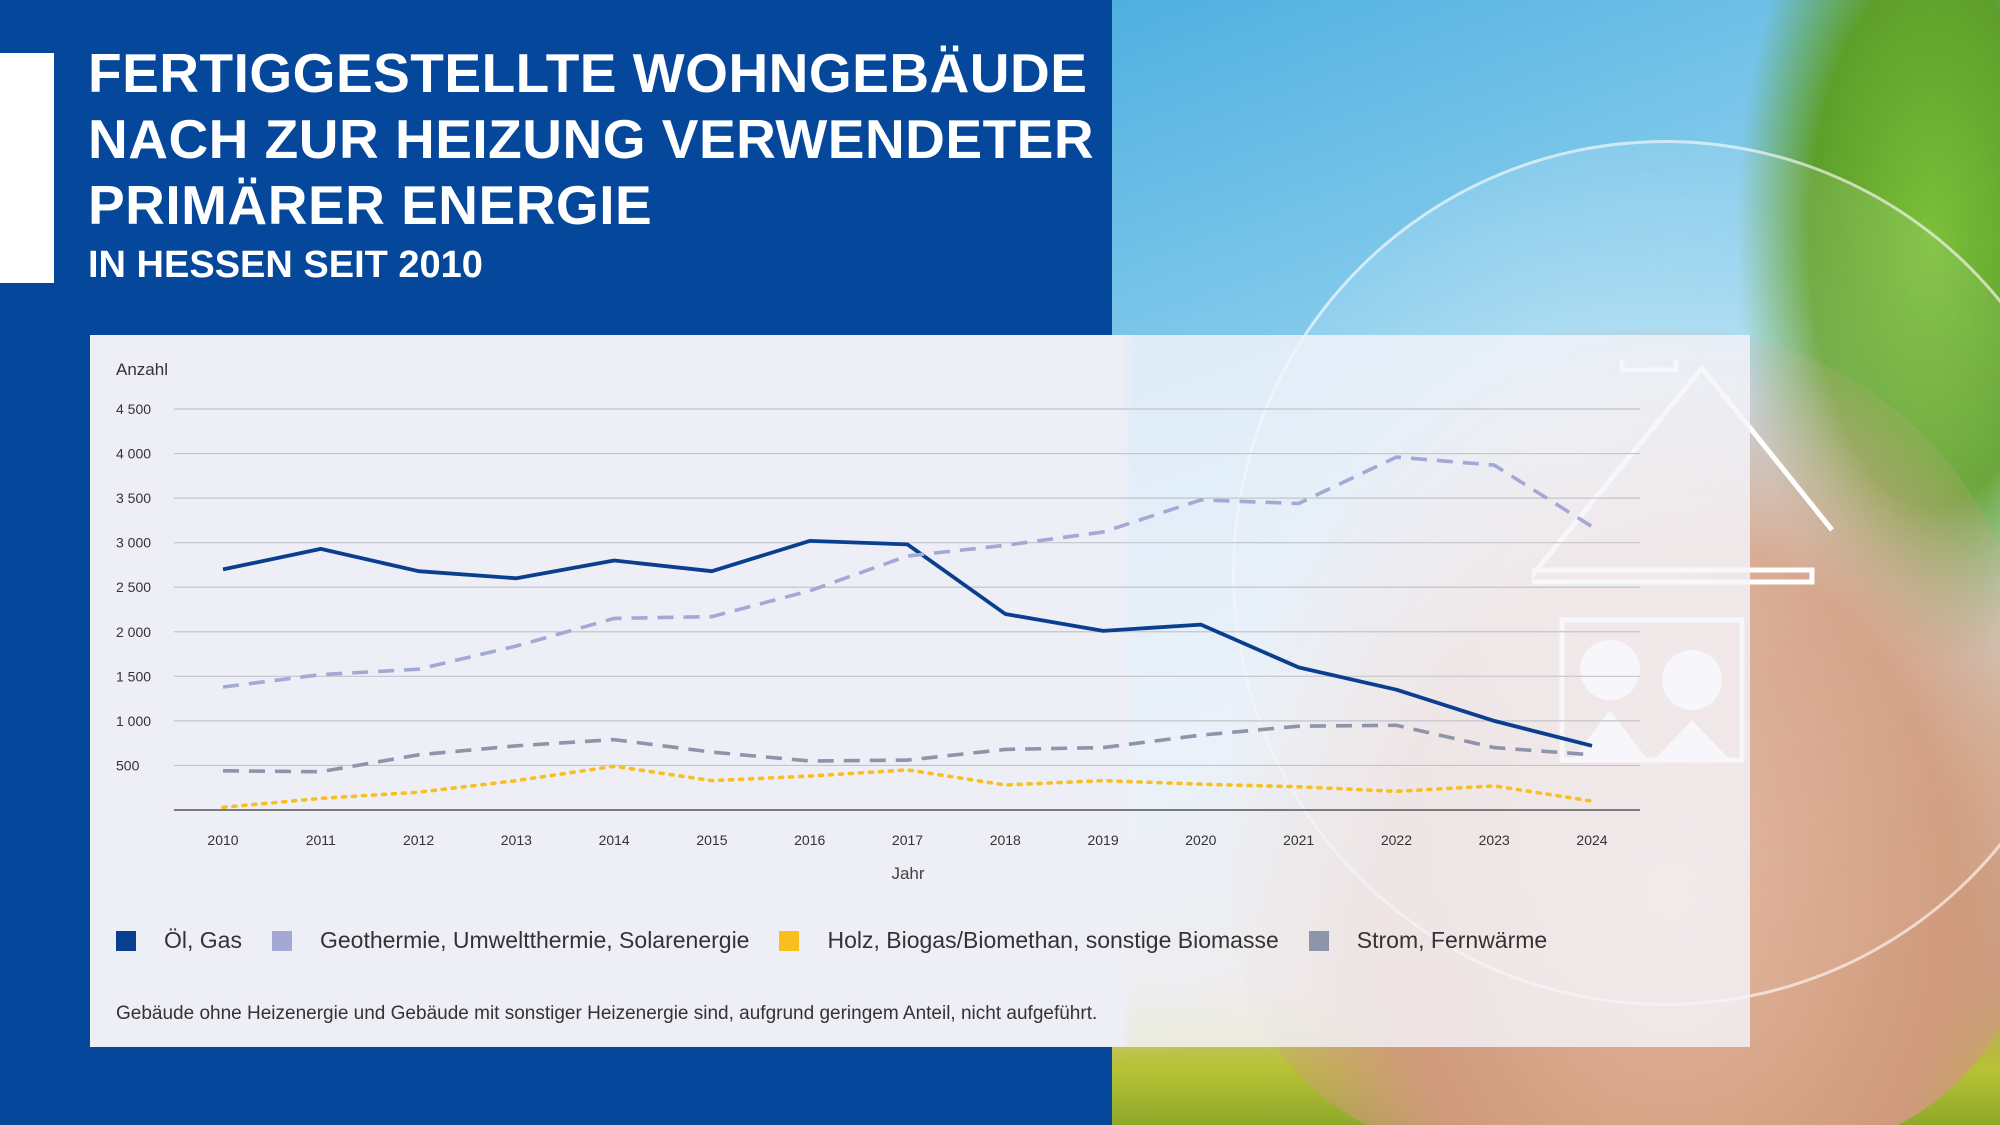  I want to click on title-line: NACH ZUR HEIZUNG VERWENDETER, so click(591, 139).